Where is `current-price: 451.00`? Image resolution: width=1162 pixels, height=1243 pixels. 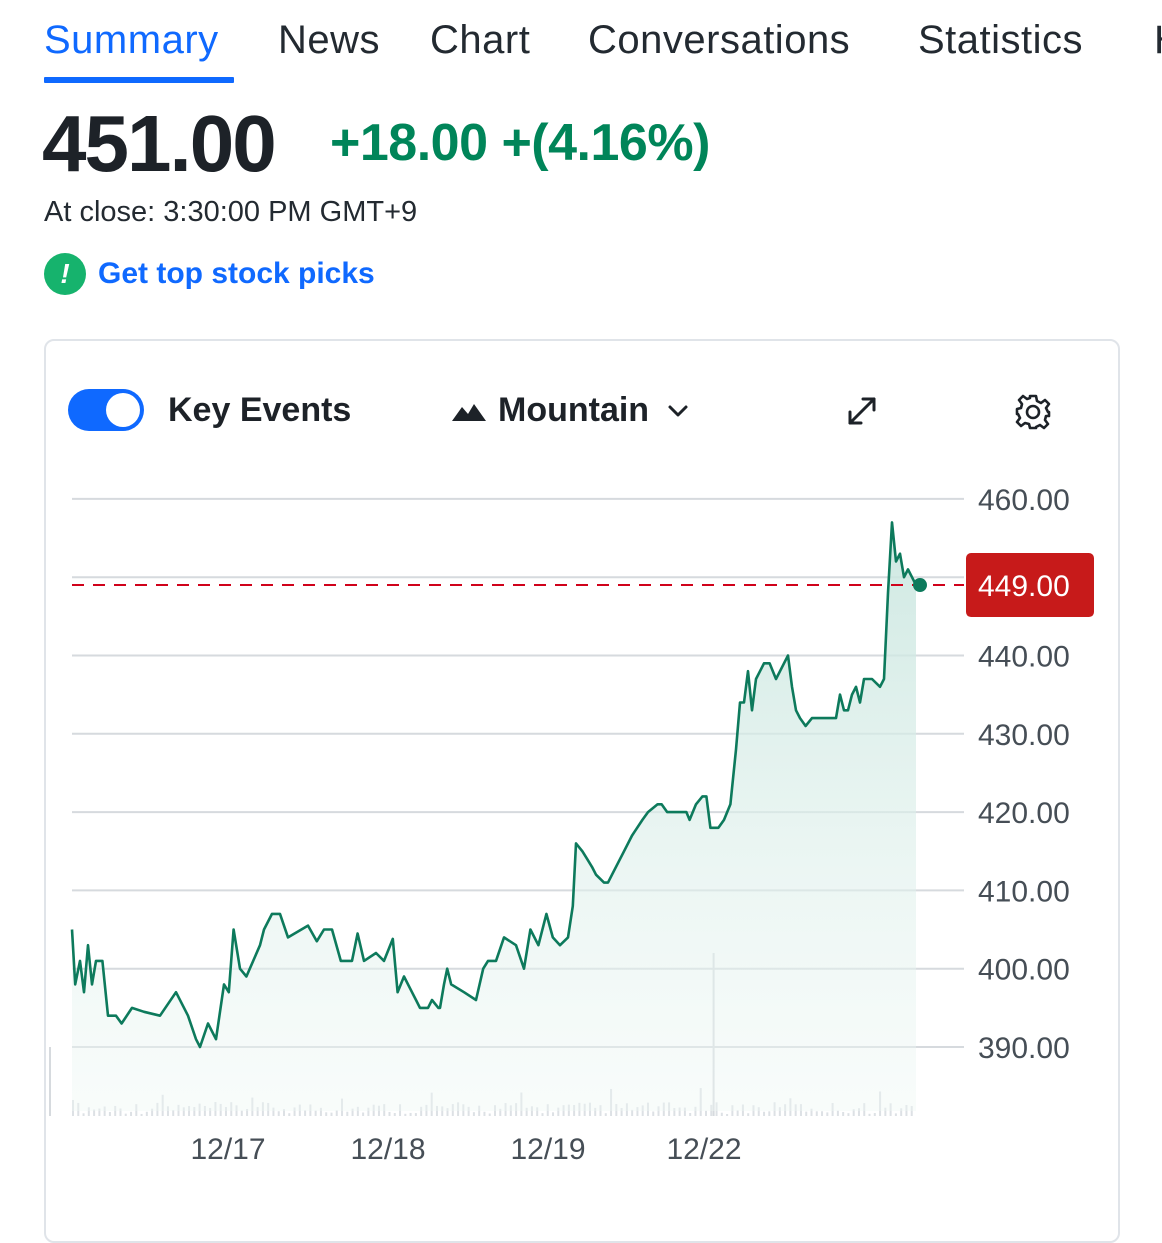
current-price: 451.00 is located at coordinates (159, 143).